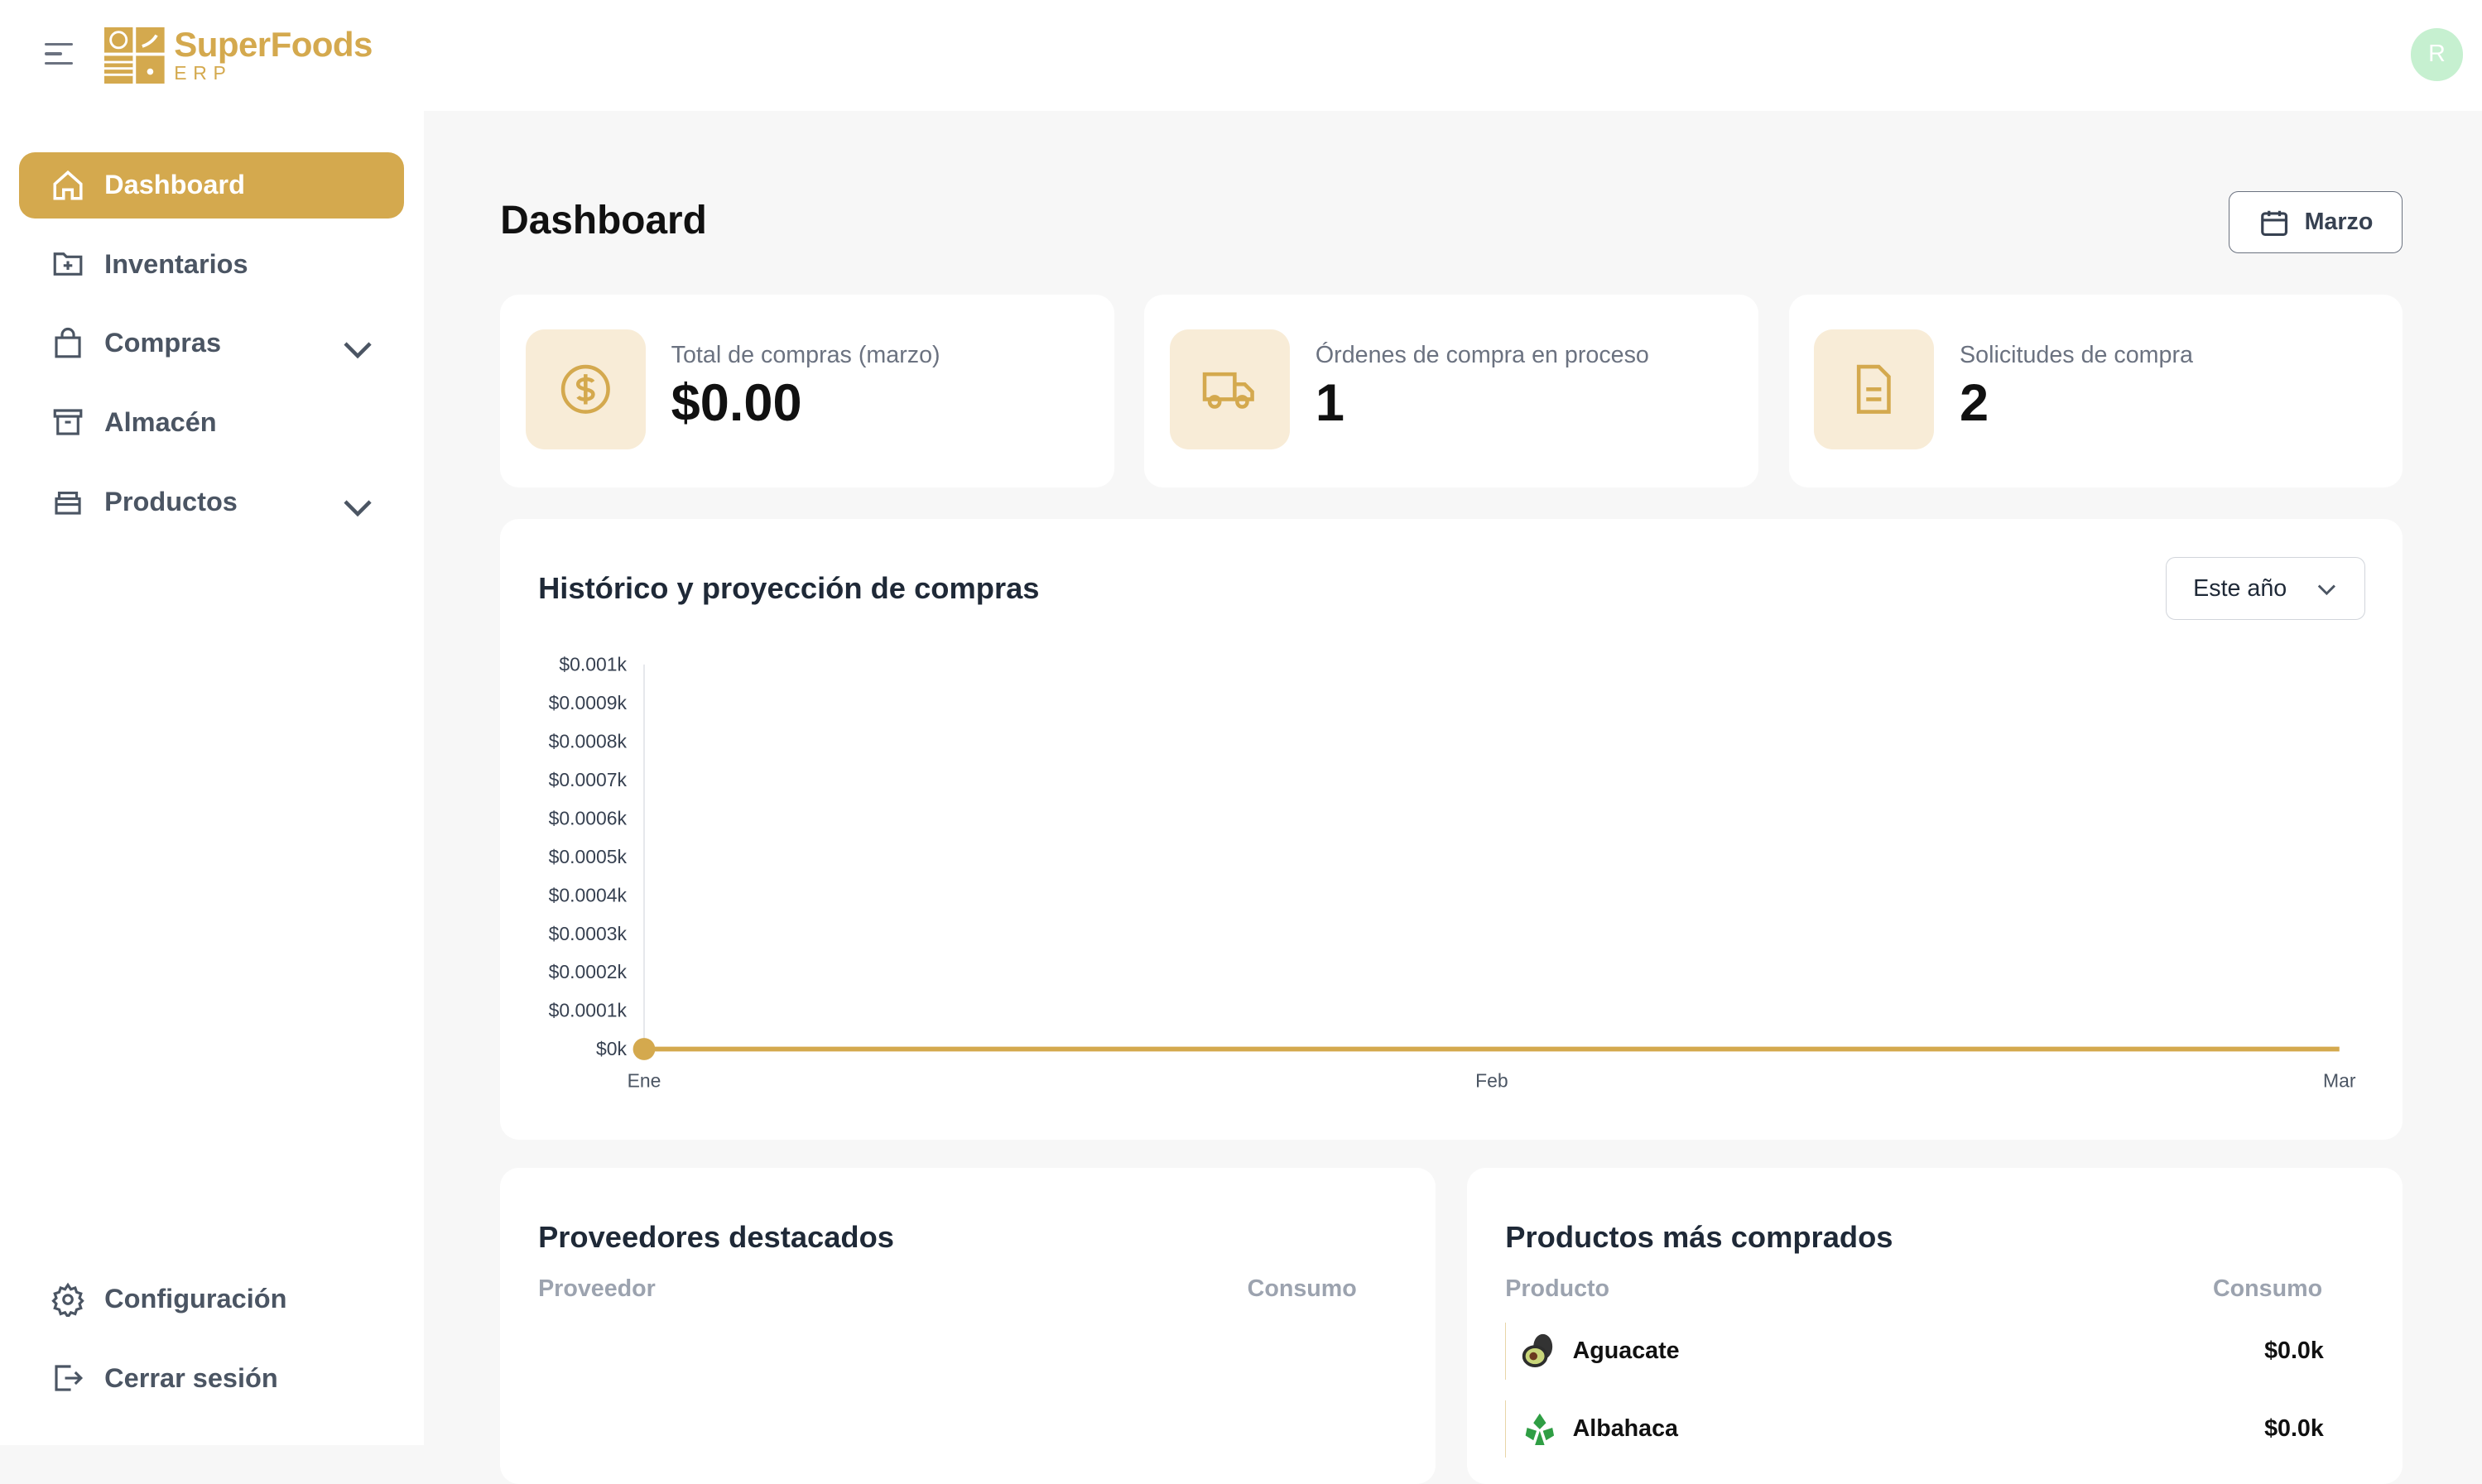 This screenshot has height=1484, width=2482. I want to click on page-title: Dashboard, so click(603, 221).